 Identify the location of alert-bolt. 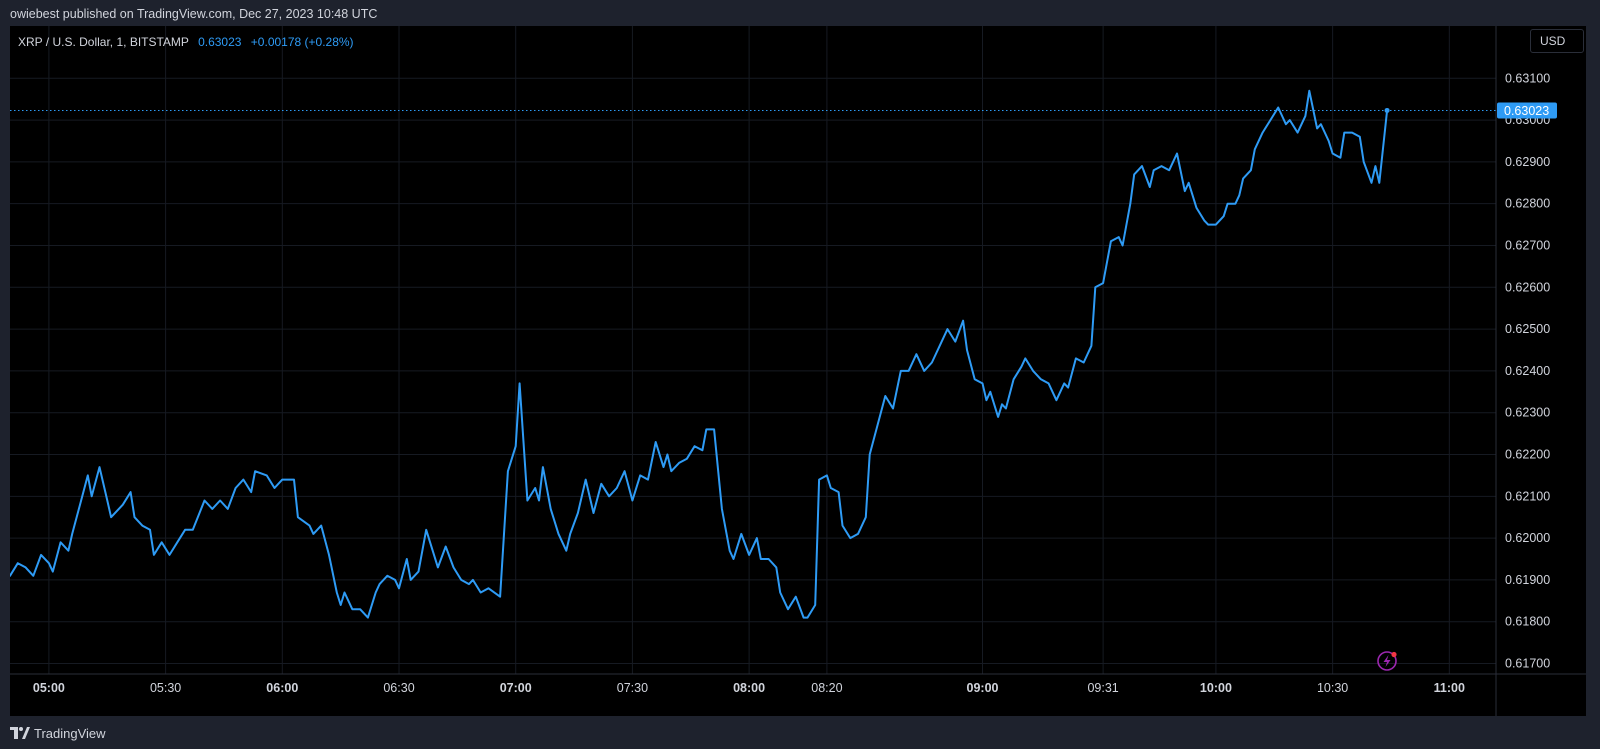
(1387, 661).